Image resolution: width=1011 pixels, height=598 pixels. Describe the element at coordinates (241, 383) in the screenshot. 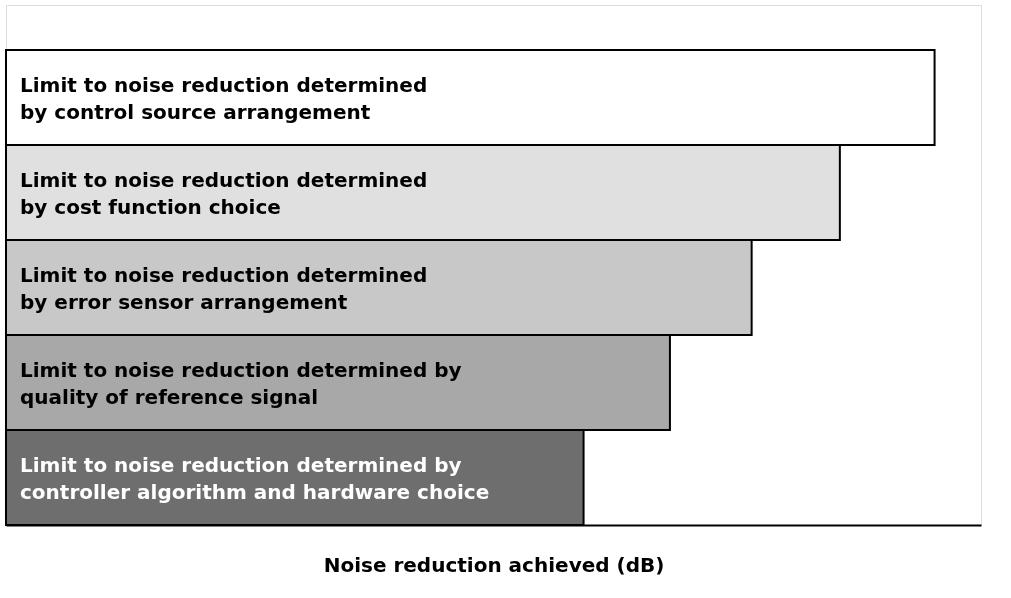

I see `y-tick-label: Limit to noise reduction determined by quality of reference signal` at that location.